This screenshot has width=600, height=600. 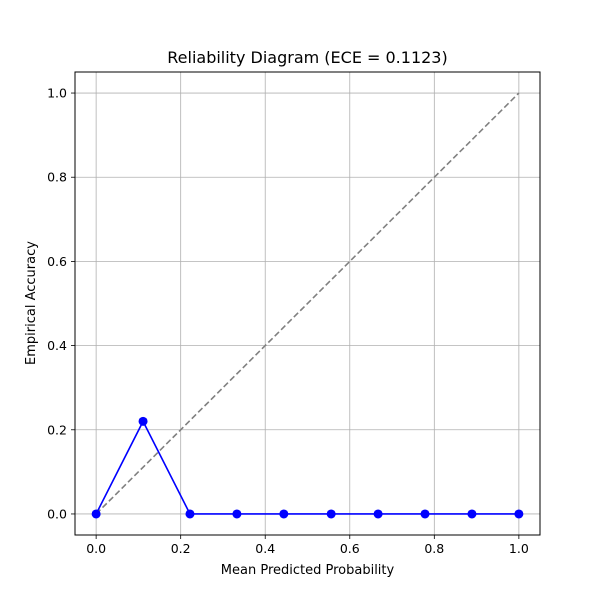 What do you see at coordinates (57, 261) in the screenshot?
I see `y-tick-label: 0.6` at bounding box center [57, 261].